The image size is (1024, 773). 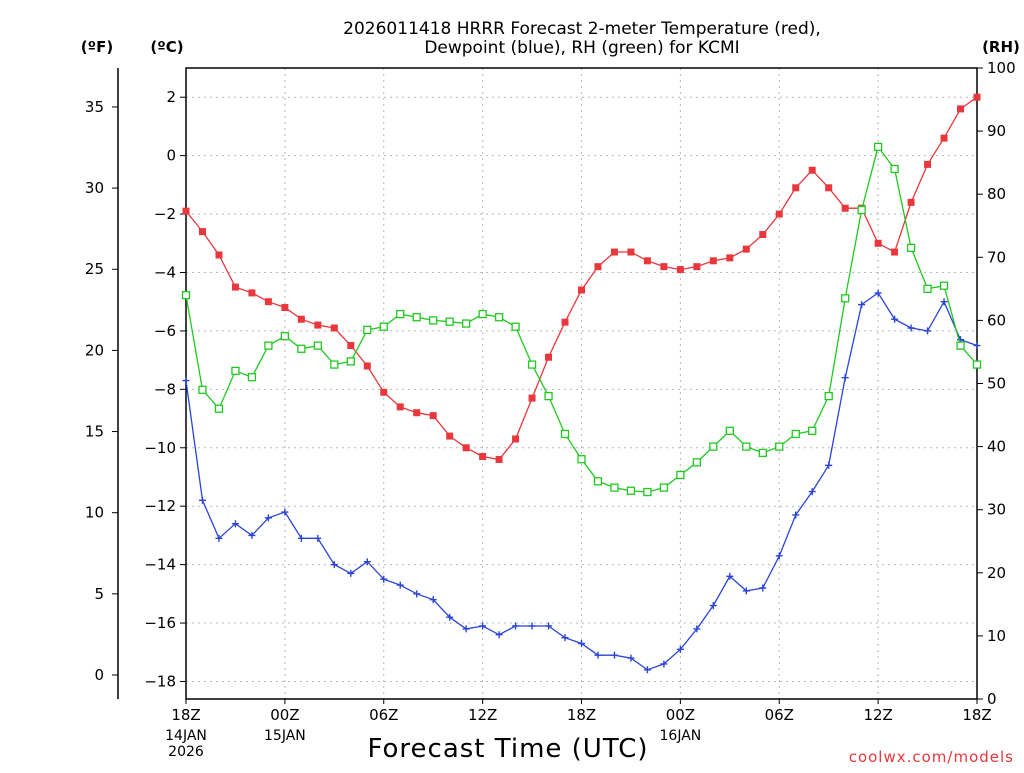 I want to click on celsius-tick-label: −6, so click(x=165, y=331).